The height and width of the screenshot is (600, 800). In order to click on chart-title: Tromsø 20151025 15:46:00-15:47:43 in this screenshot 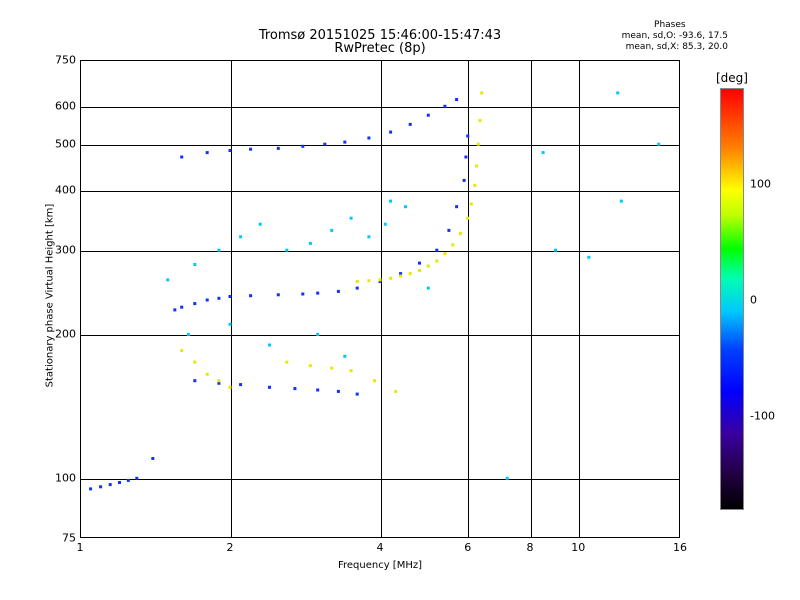, I will do `click(380, 35)`.